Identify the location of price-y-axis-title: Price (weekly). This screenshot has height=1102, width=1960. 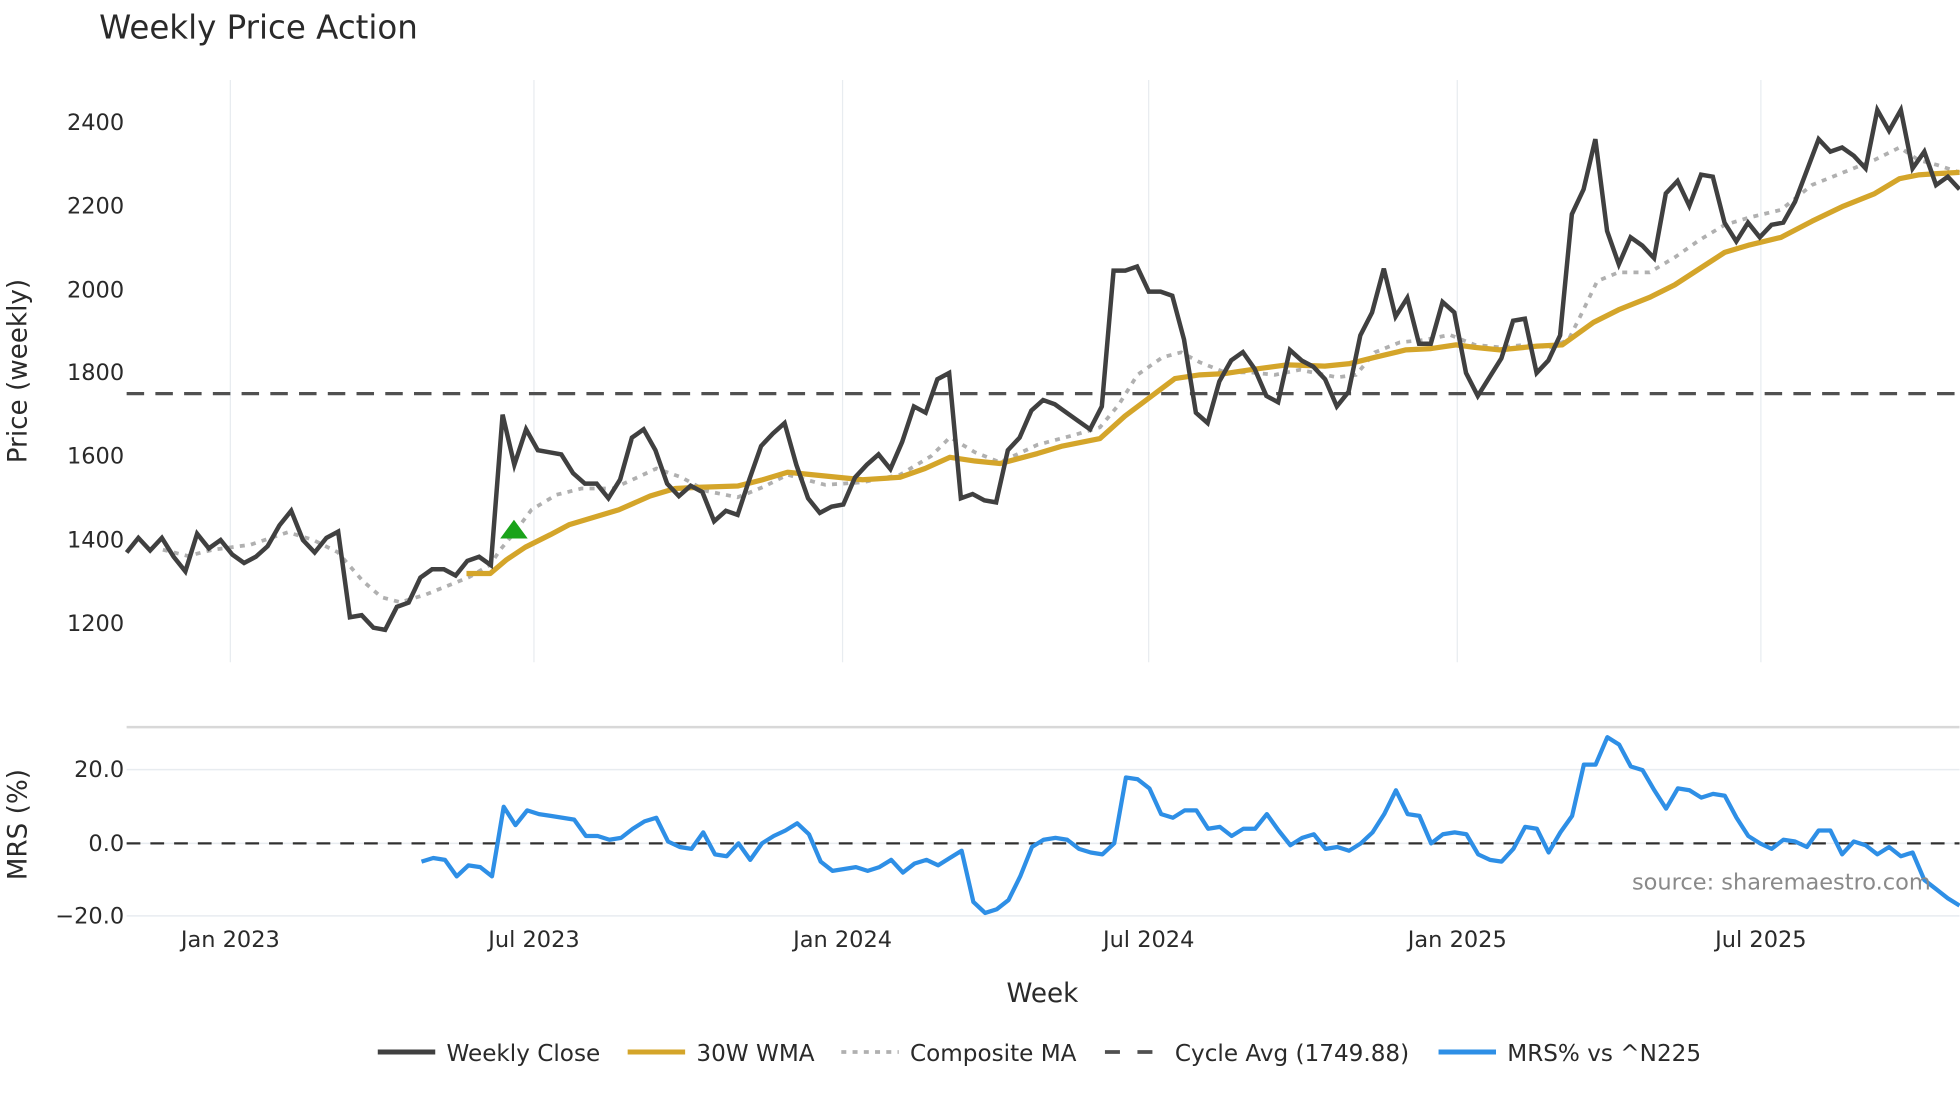
(19, 371).